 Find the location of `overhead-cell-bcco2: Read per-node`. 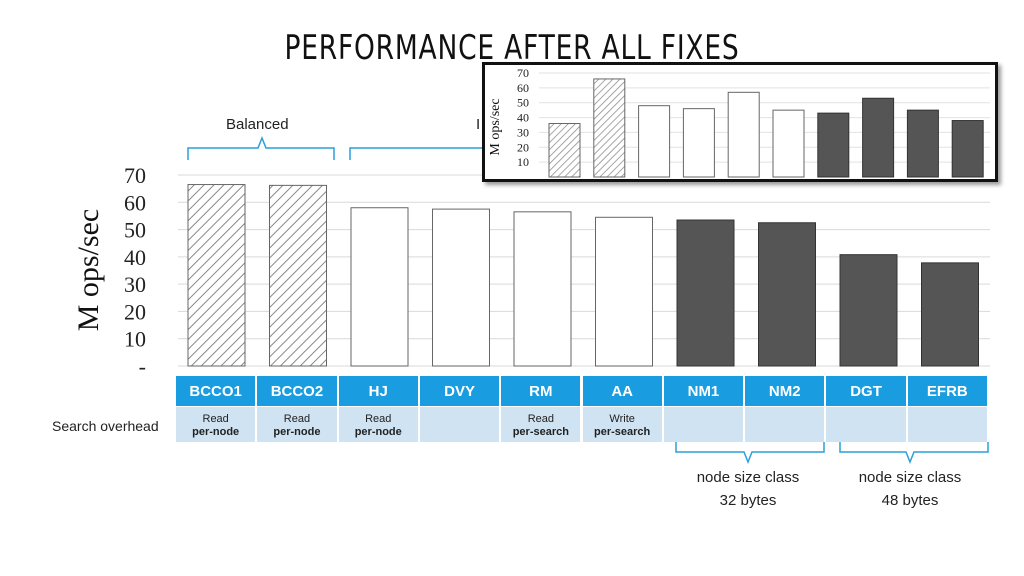

overhead-cell-bcco2: Read per-node is located at coordinates (298, 424).